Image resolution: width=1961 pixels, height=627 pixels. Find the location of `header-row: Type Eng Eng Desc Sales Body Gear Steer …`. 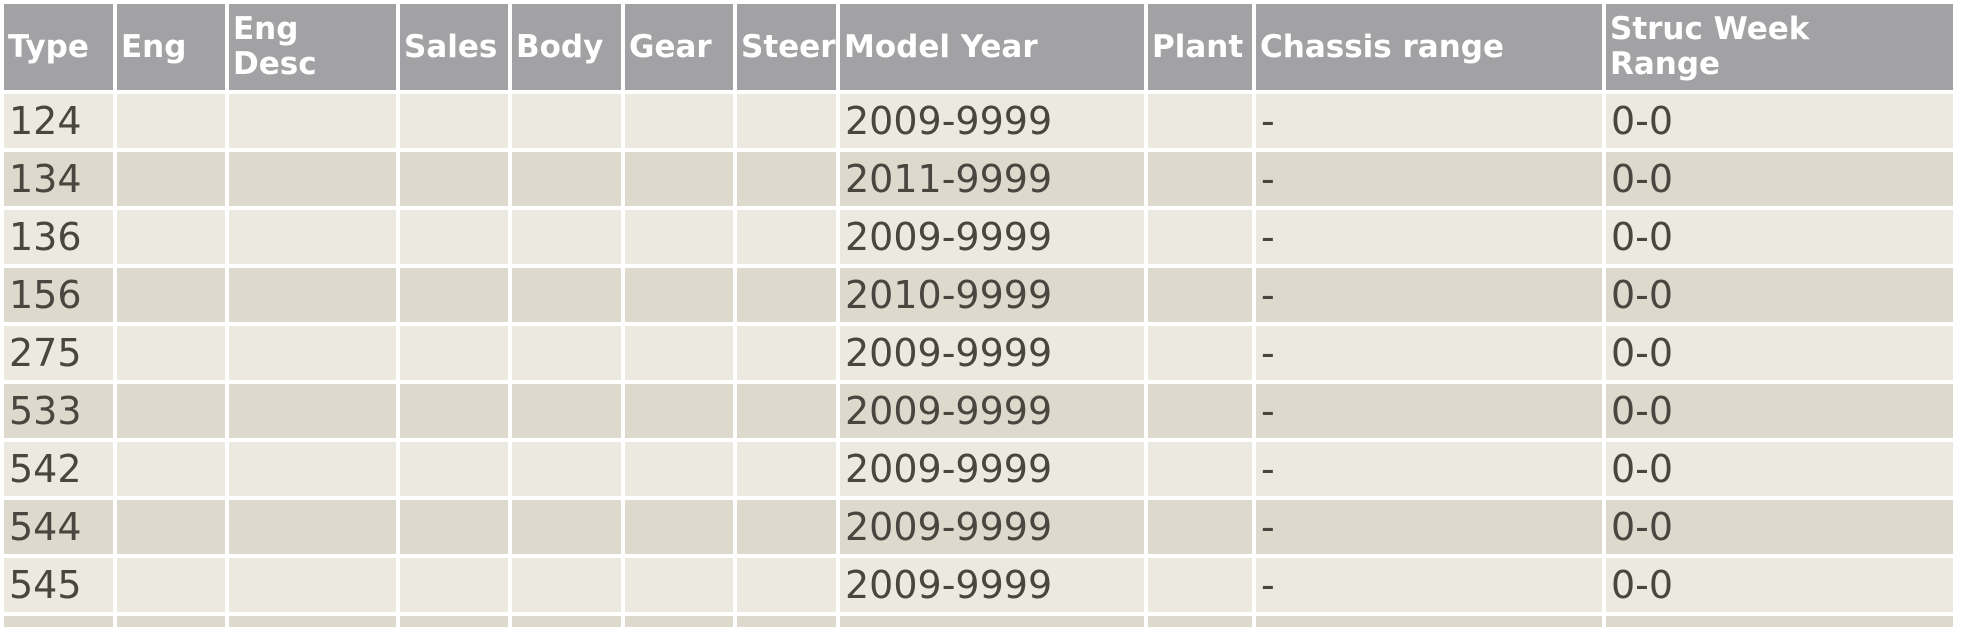

header-row: Type Eng Eng Desc Sales Body Gear Steer … is located at coordinates (978, 47).